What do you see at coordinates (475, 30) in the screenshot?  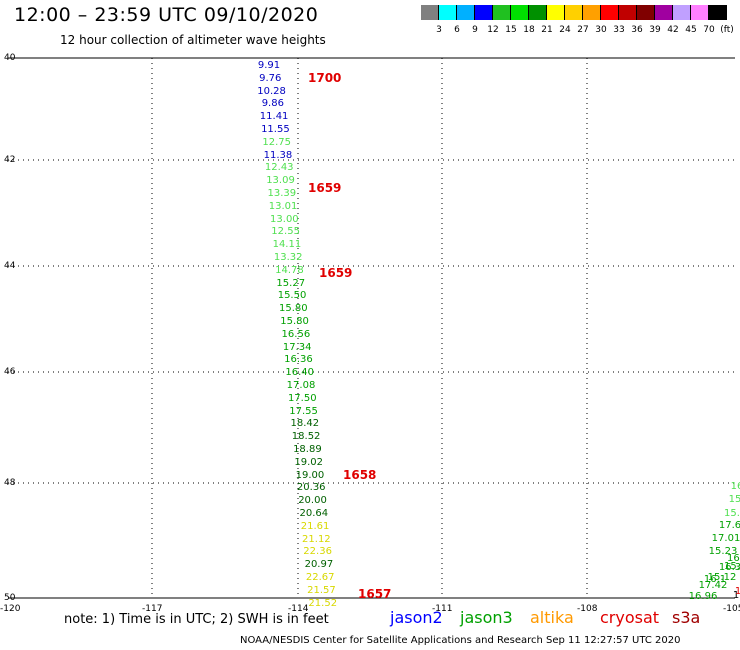 I see `legend-label: 9` at bounding box center [475, 30].